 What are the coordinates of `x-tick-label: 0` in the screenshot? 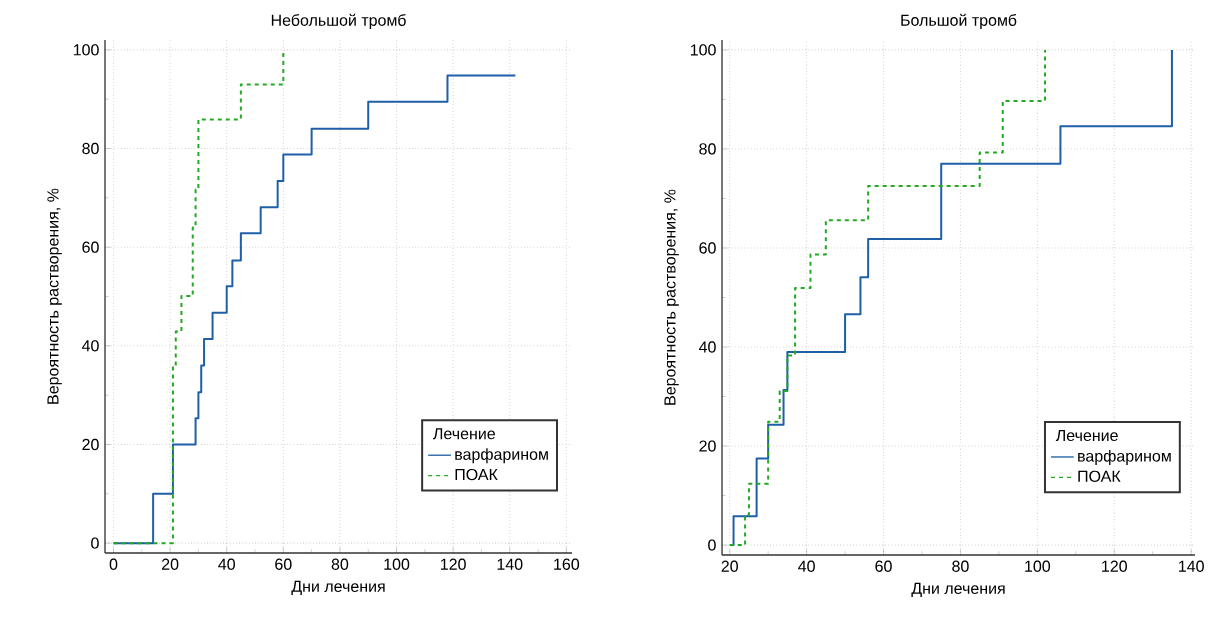 It's located at (113, 564).